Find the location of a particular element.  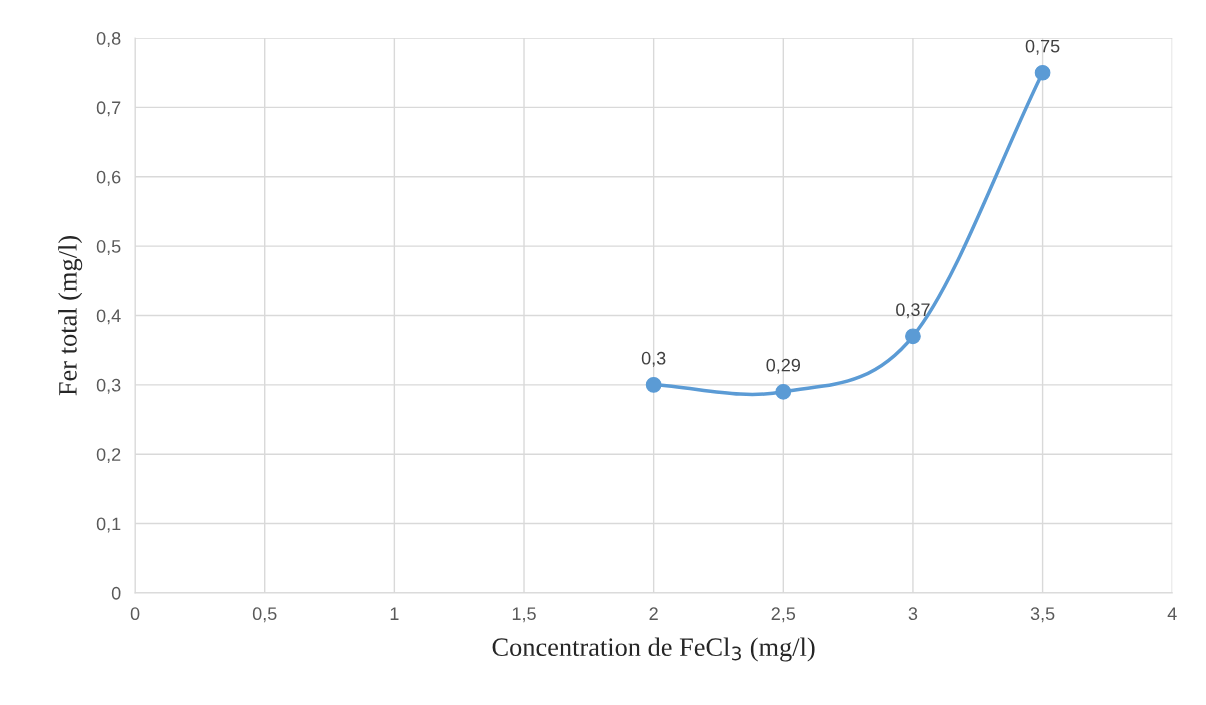

y-axis-title: Fer total (mg/l) is located at coordinates (70, 316).